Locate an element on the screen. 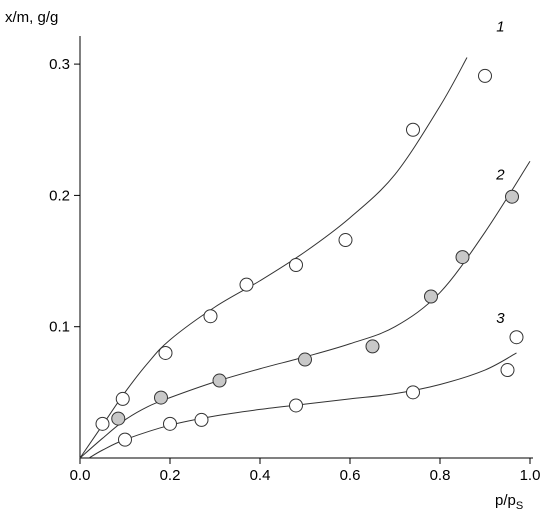 The height and width of the screenshot is (519, 550). x-tick-label: 0.0 is located at coordinates (80, 475).